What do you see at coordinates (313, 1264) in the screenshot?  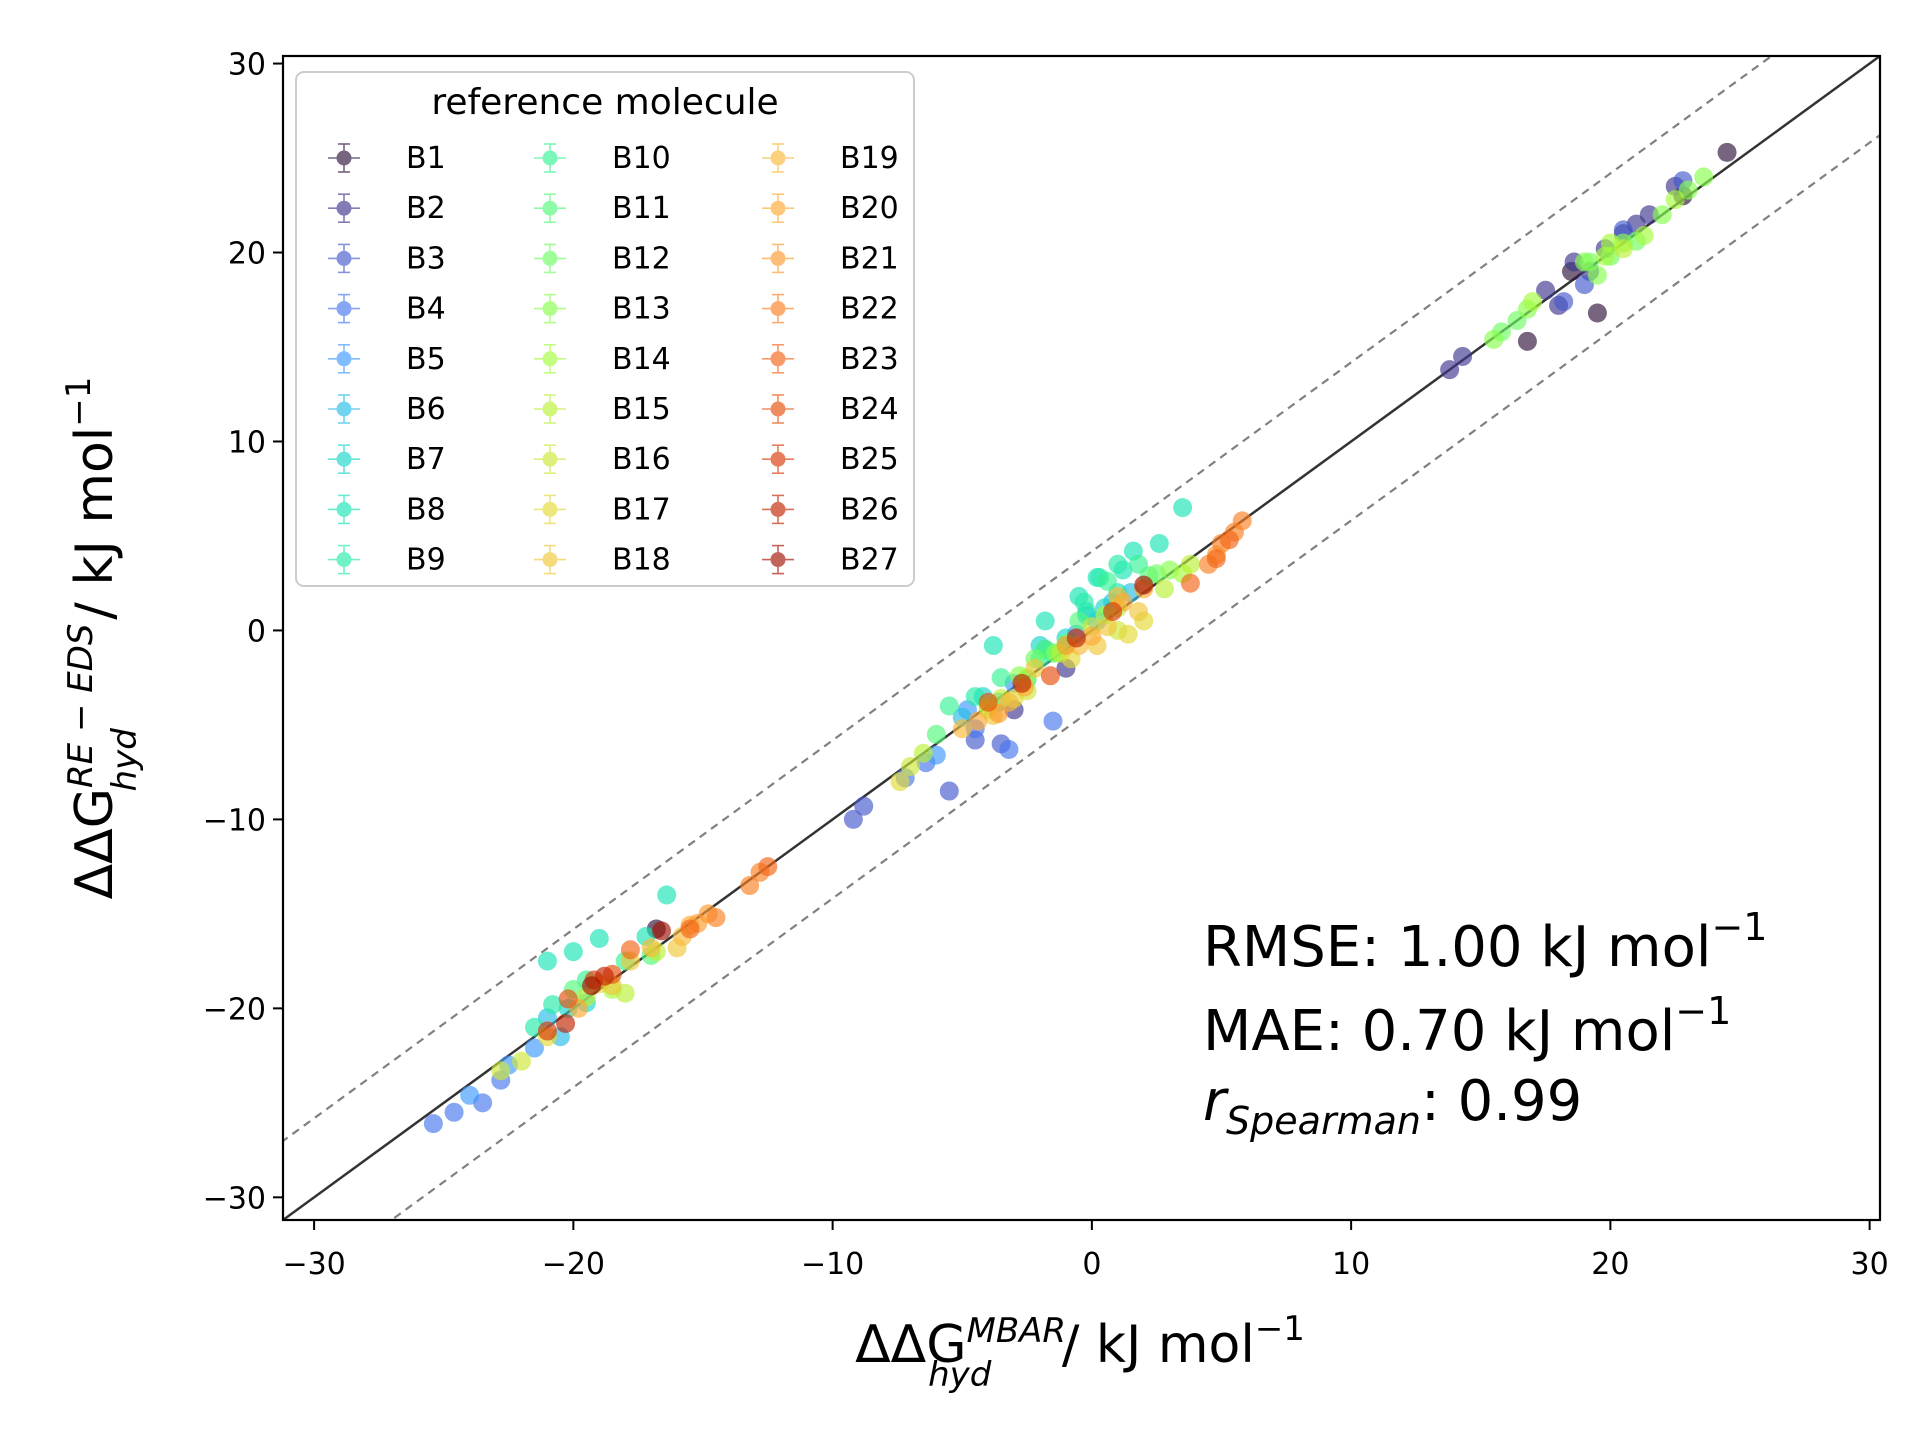 I see `x-tick-label: −30` at bounding box center [313, 1264].